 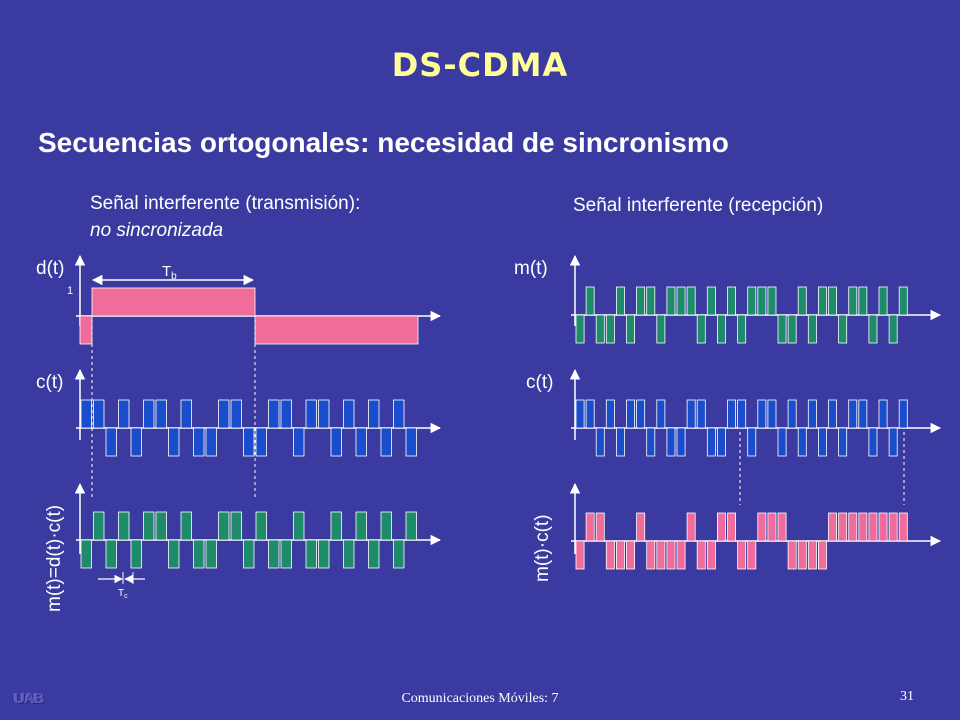 What do you see at coordinates (907, 696) in the screenshot?
I see `page-number: 31` at bounding box center [907, 696].